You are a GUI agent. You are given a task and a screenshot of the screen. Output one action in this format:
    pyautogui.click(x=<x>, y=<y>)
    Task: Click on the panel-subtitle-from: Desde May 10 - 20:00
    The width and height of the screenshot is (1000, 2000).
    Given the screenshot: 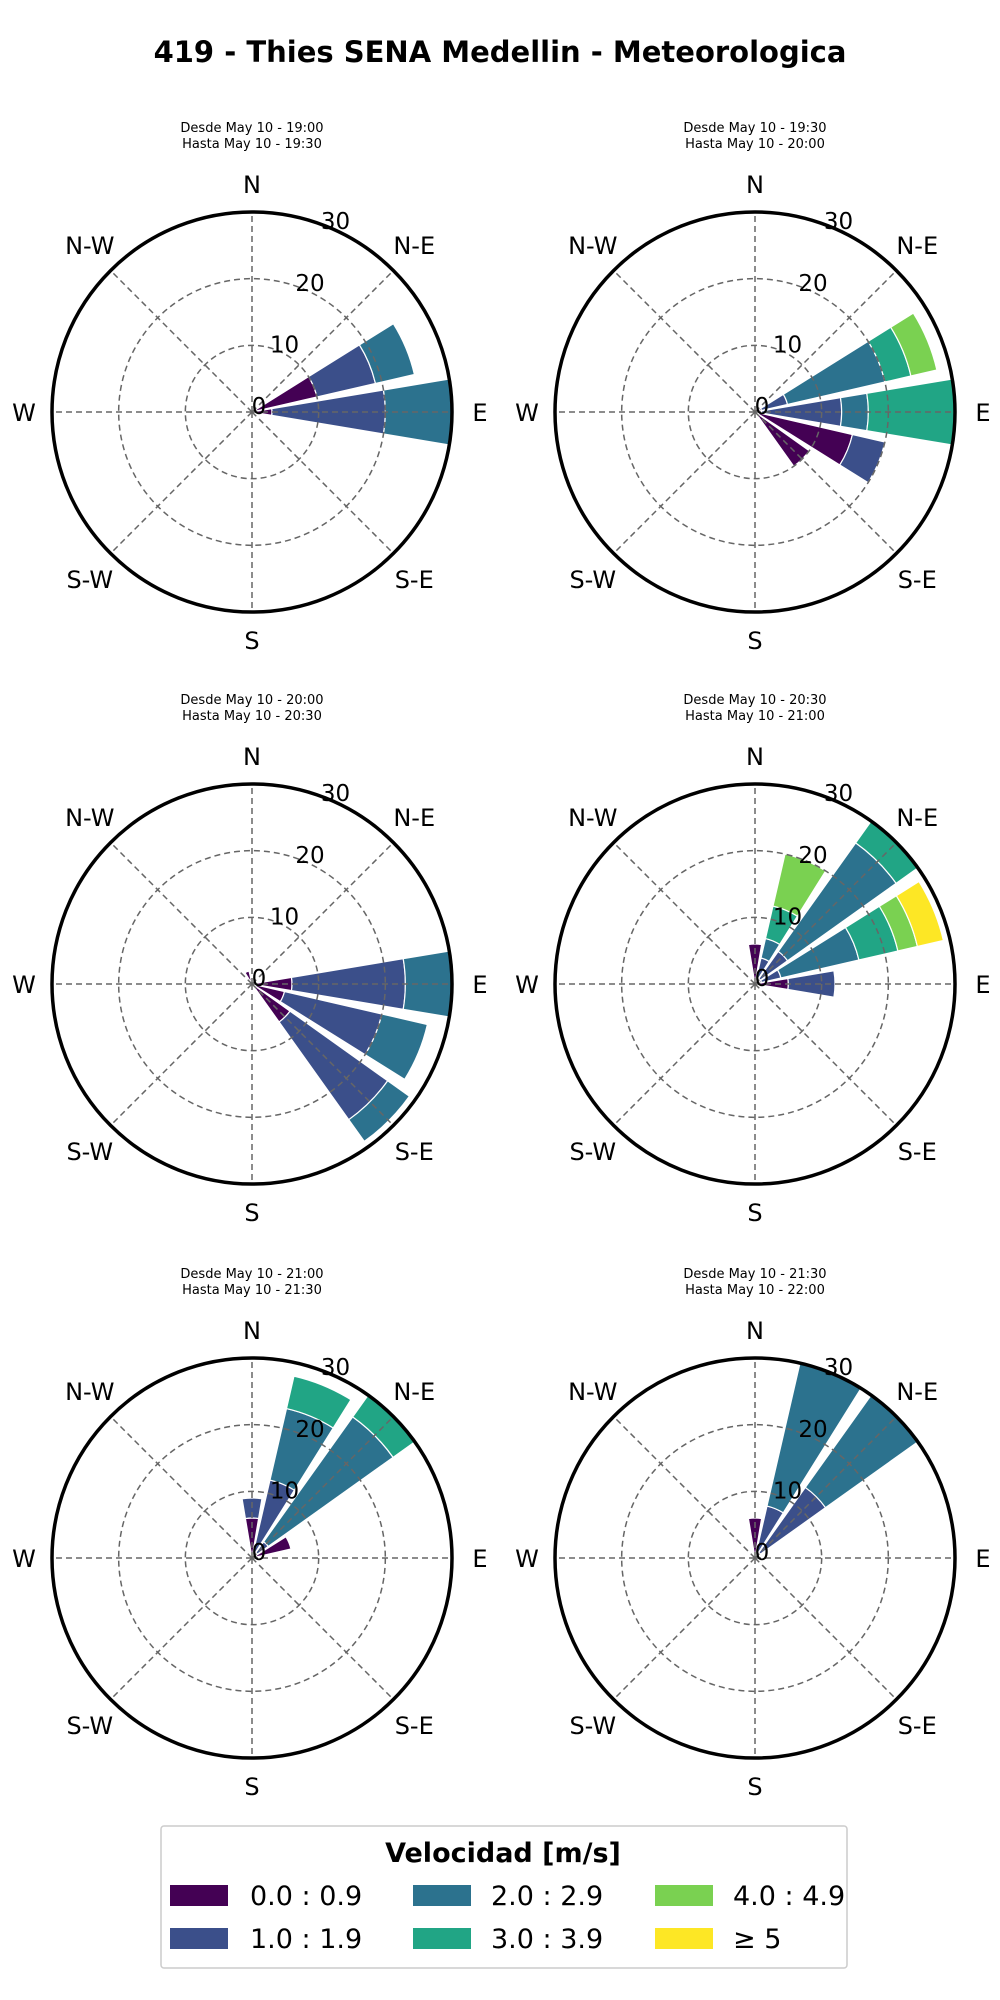 What is the action you would take?
    pyautogui.click(x=251, y=700)
    